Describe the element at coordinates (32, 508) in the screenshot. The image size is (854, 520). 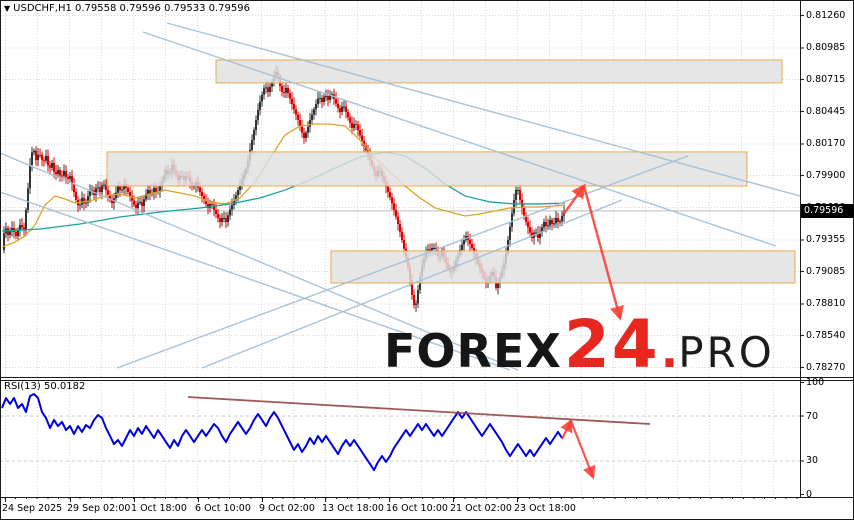
I see `time-axis-label: 24 Sep 2025` at that location.